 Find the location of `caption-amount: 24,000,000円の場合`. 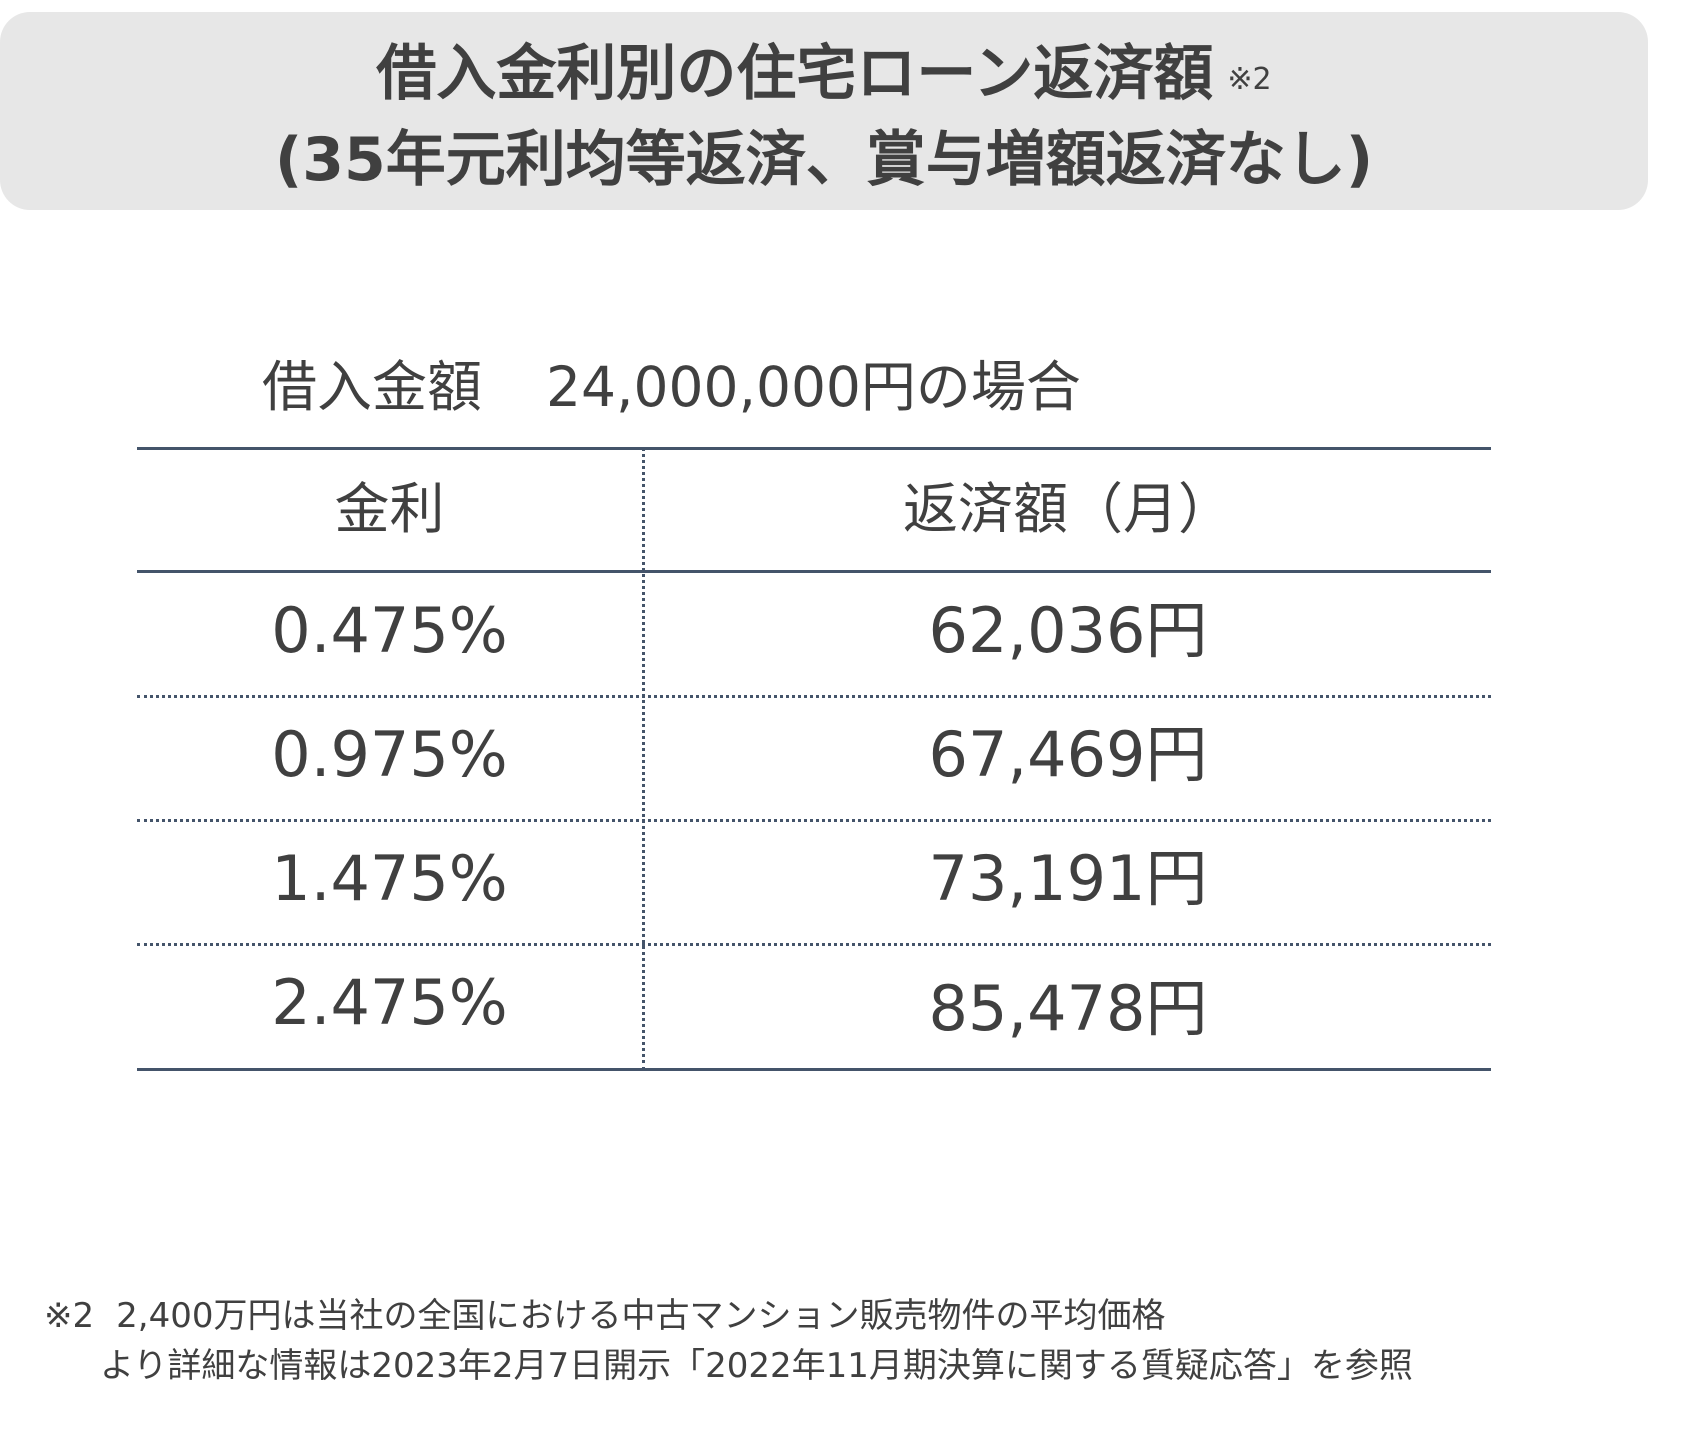

caption-amount: 24,000,000円の場合 is located at coordinates (813, 387).